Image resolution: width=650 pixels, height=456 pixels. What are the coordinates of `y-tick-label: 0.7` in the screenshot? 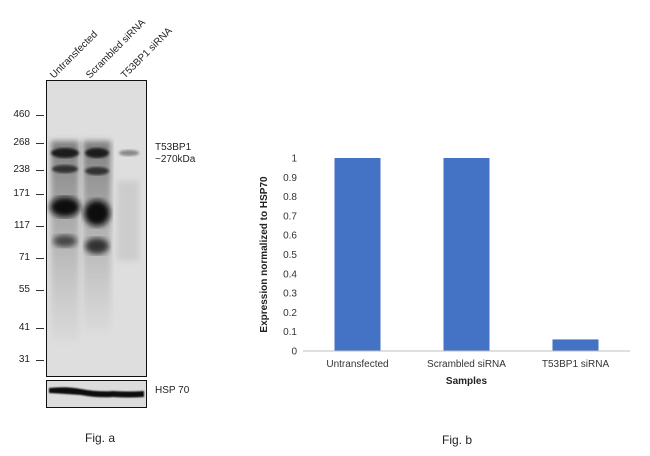 It's located at (290, 216).